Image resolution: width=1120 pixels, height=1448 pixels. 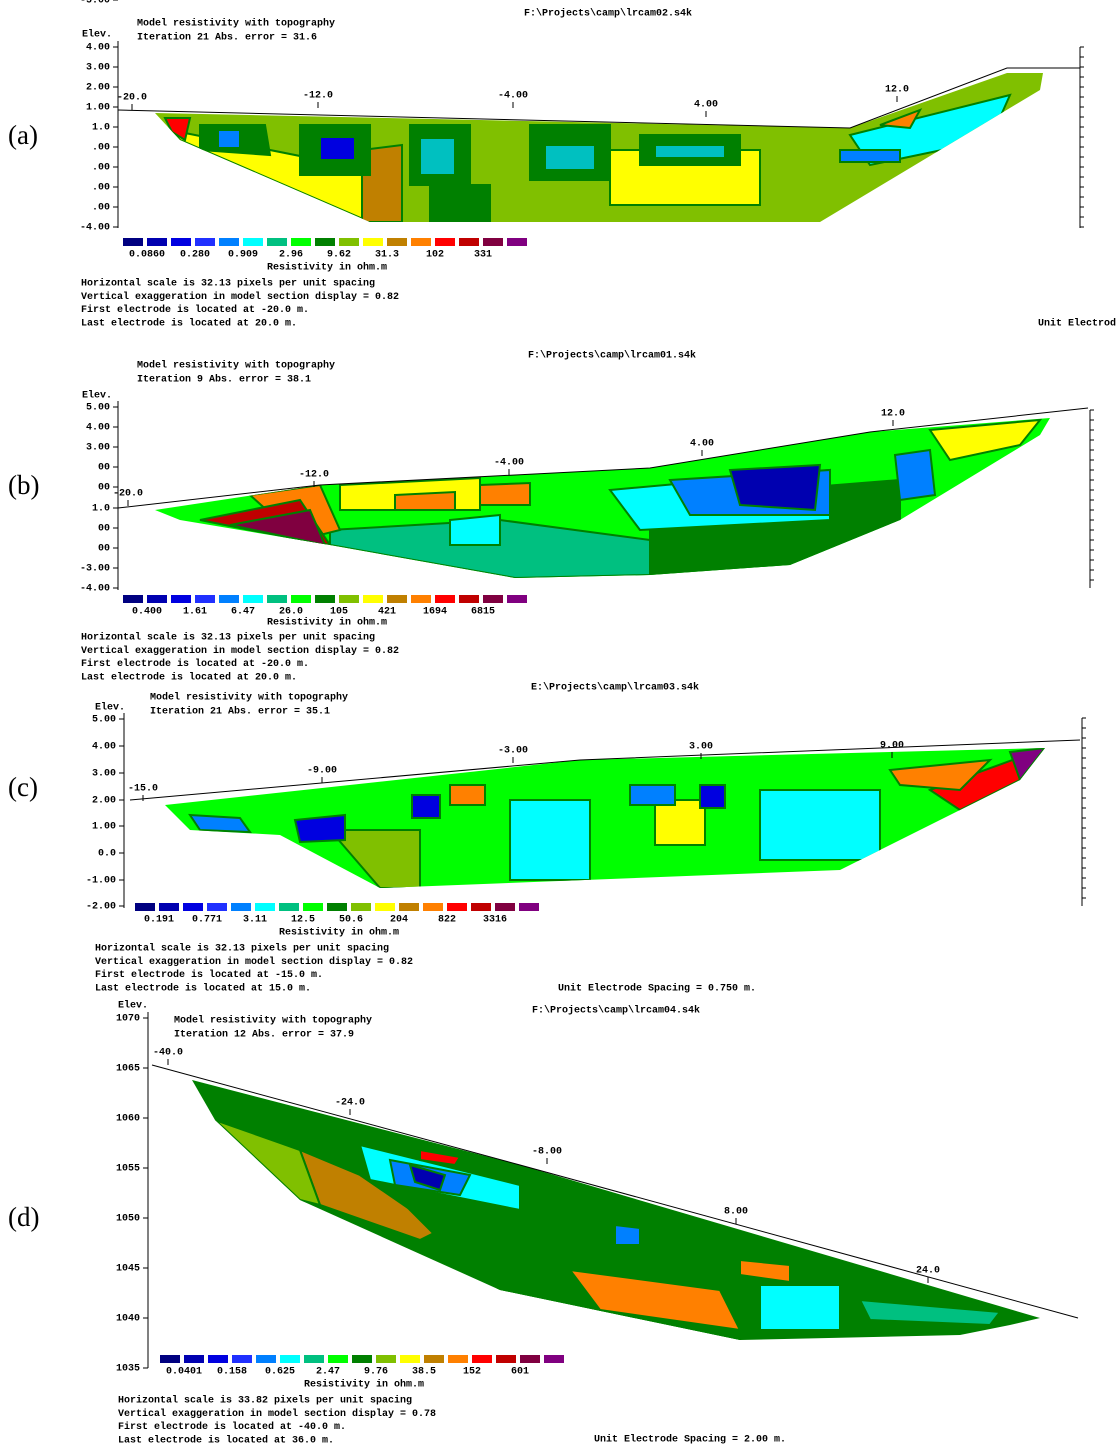 I want to click on elev-tick-label: 1040, so click(x=128, y=1319).